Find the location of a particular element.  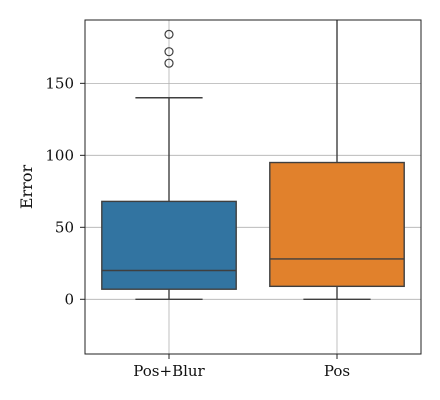

y-tick-label: 50 is located at coordinates (64, 227).